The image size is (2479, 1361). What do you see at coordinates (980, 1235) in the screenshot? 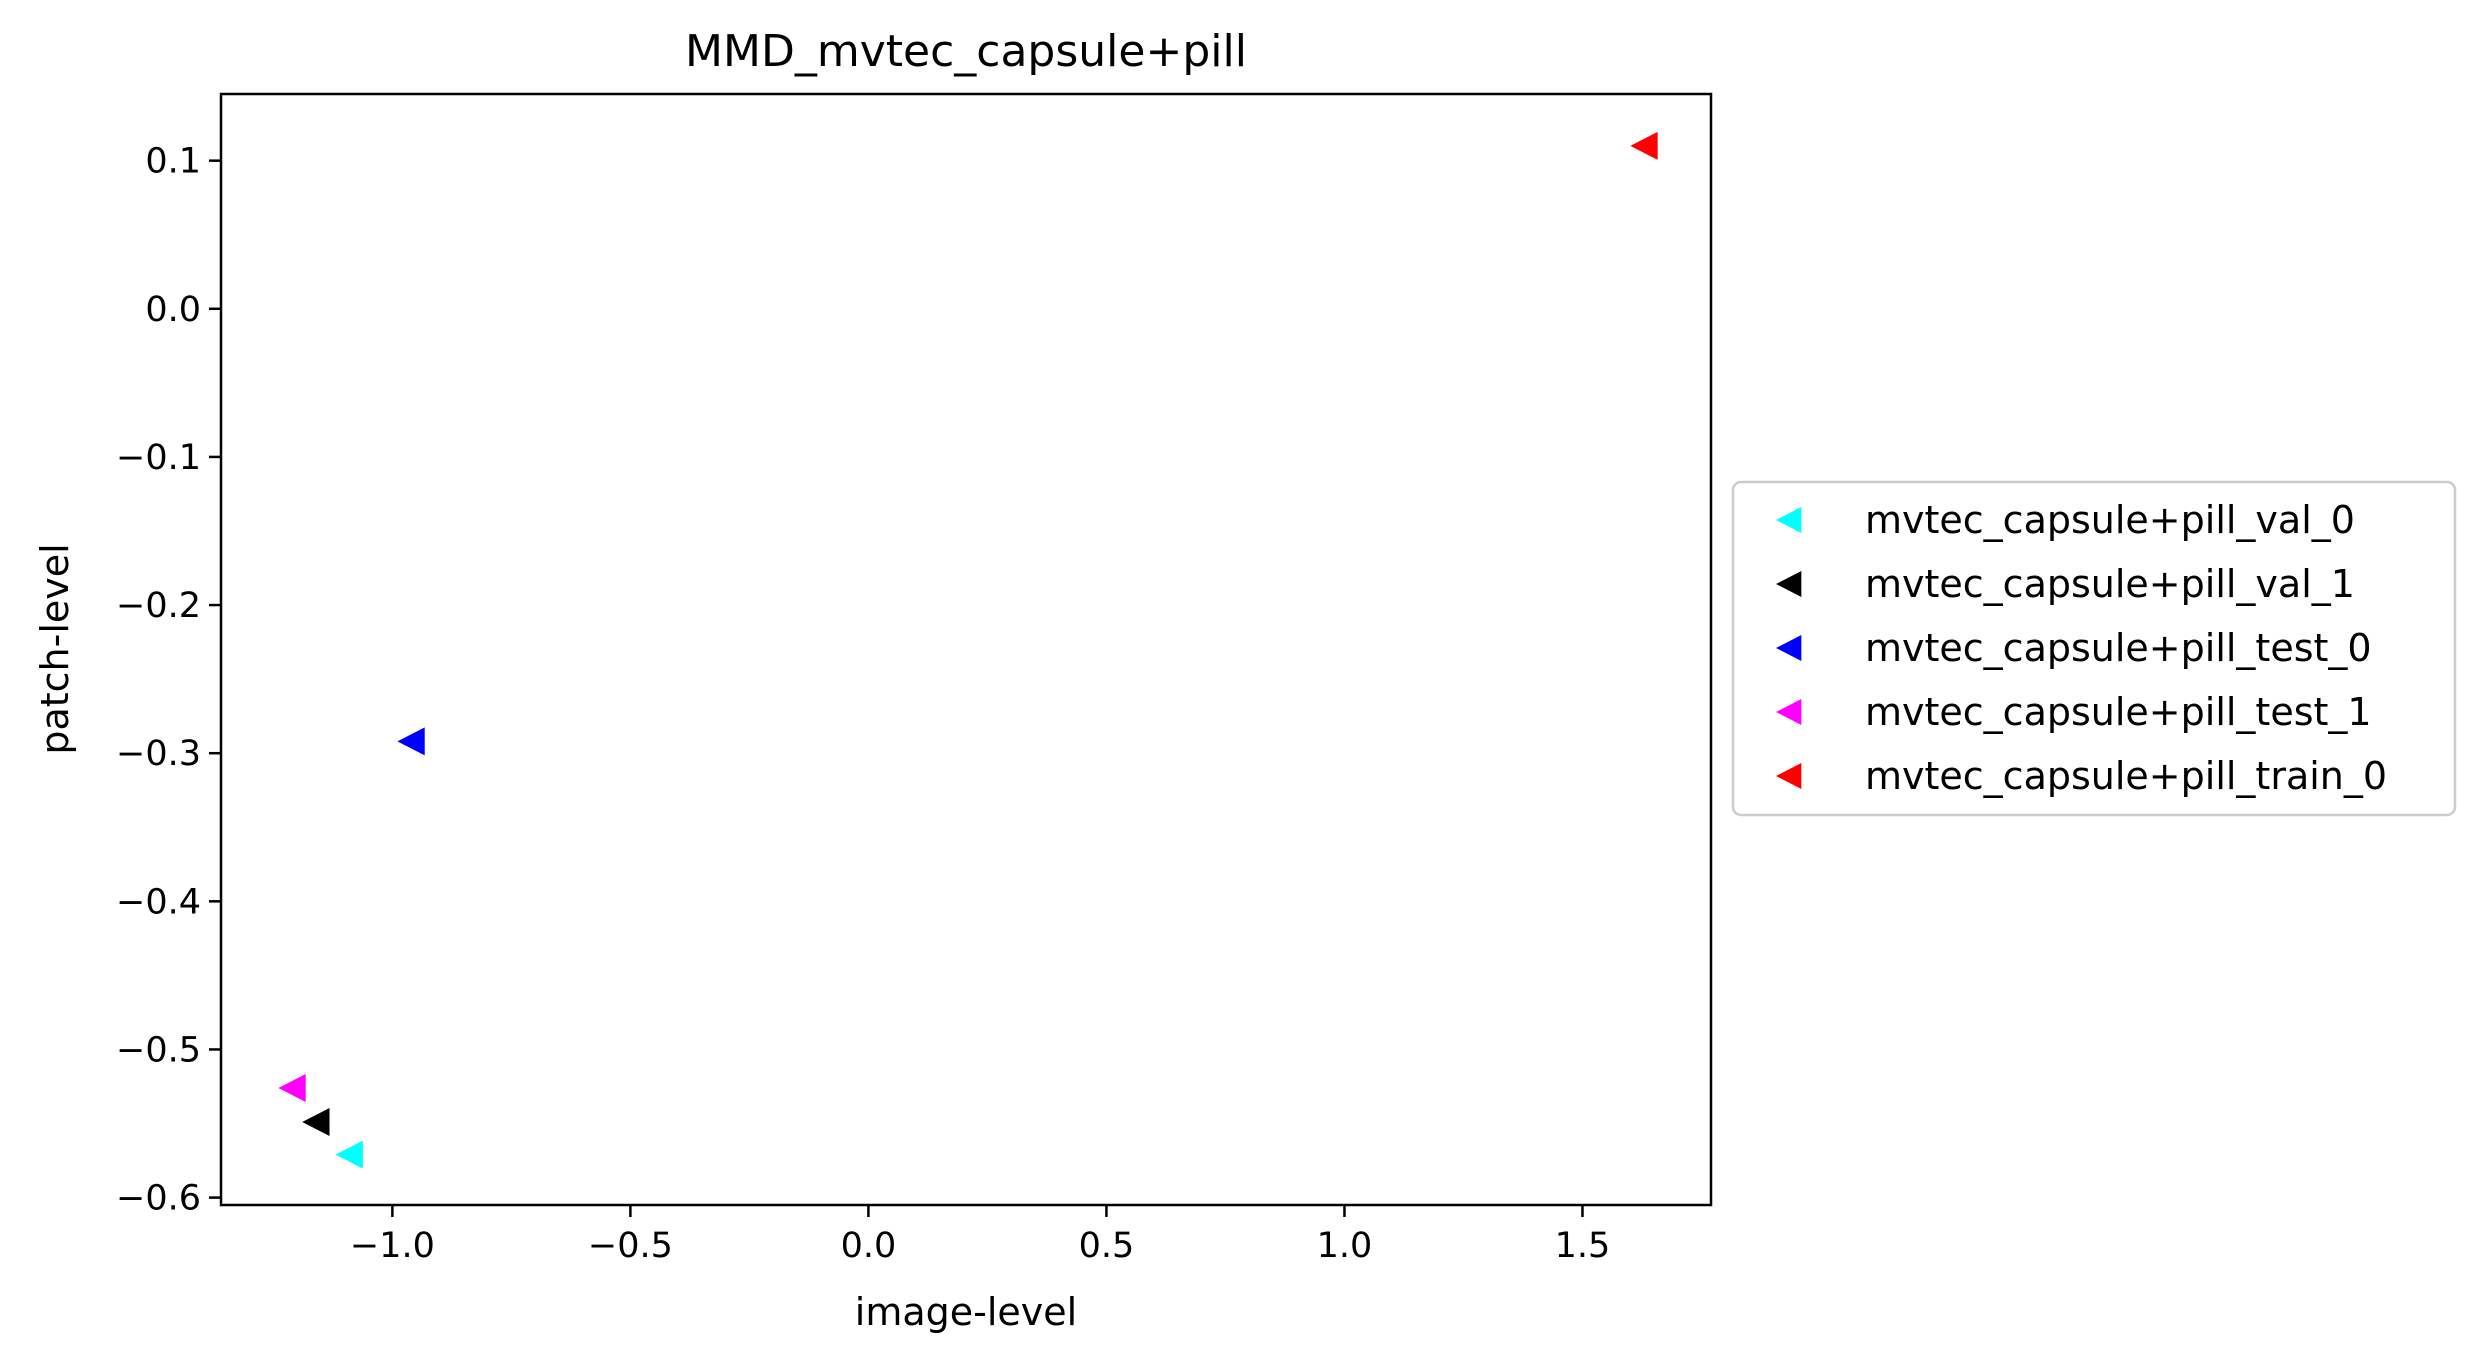
I see `x-axis: −1.0 −0.5 0.0 0.5 1.0 1.5` at bounding box center [980, 1235].